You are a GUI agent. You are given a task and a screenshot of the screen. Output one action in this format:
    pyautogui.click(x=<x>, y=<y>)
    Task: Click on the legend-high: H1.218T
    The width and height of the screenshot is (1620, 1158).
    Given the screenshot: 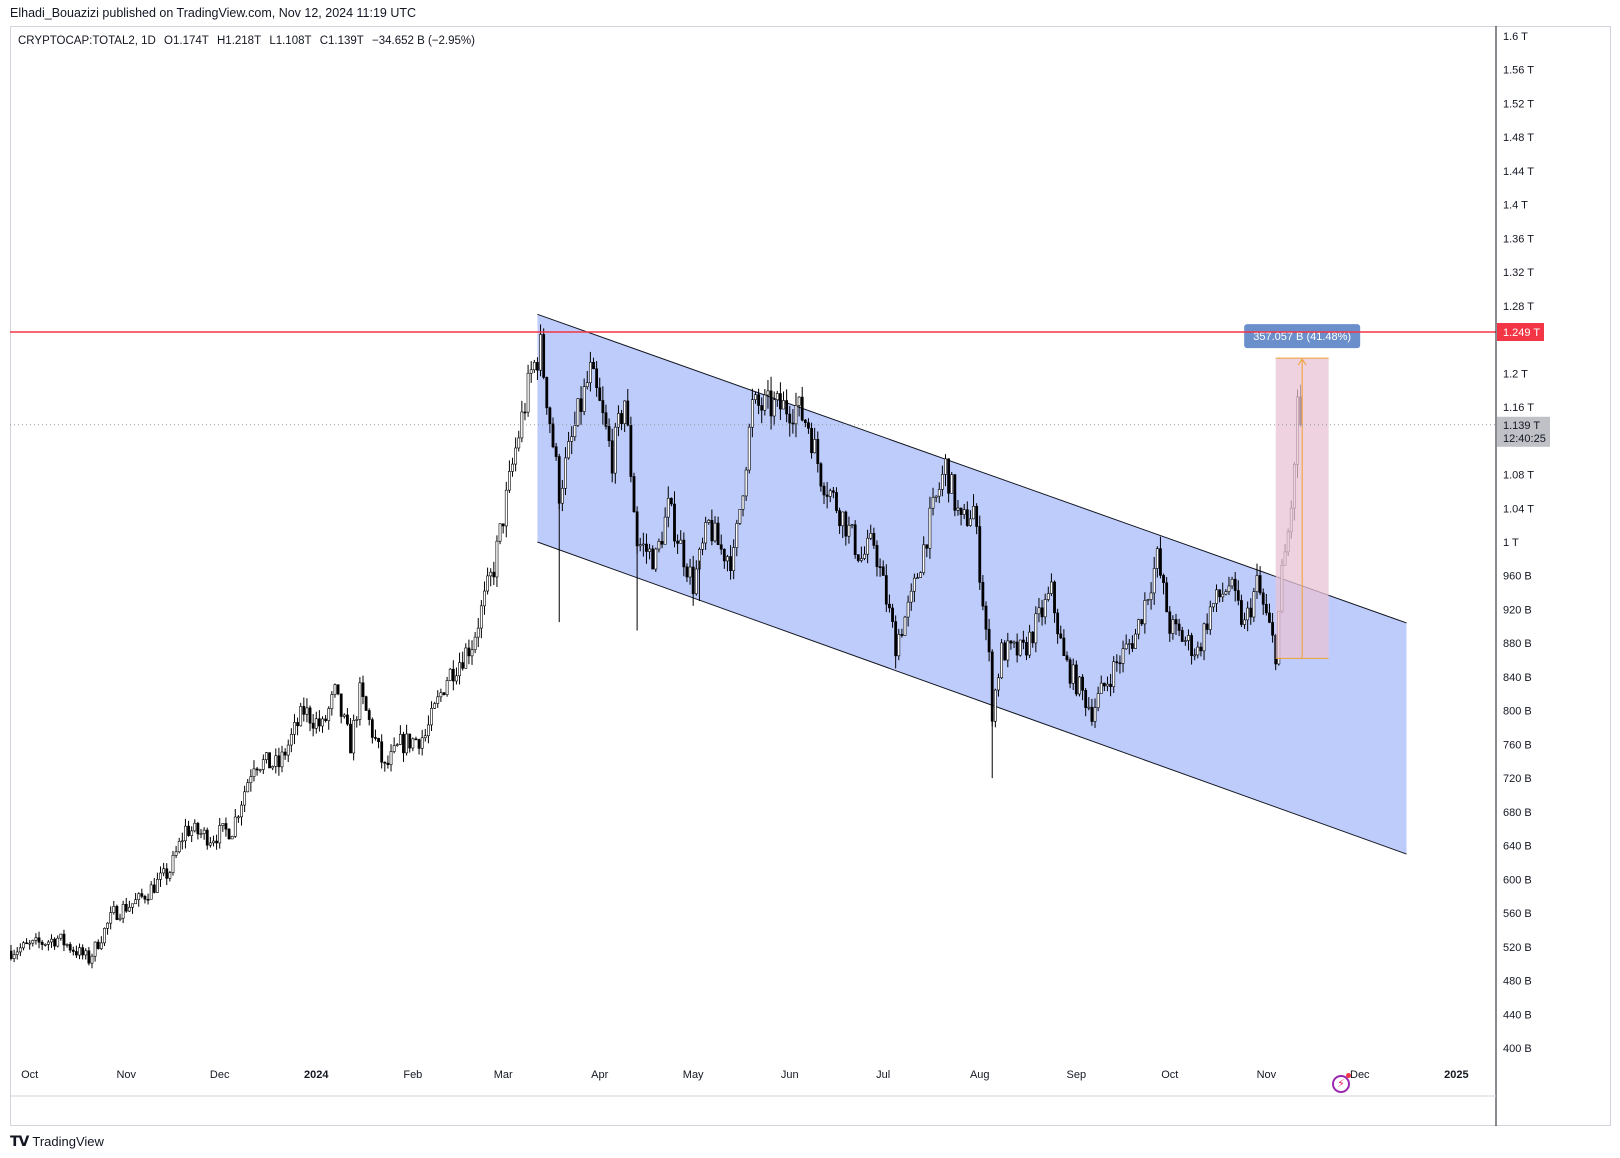 What is the action you would take?
    pyautogui.click(x=239, y=41)
    